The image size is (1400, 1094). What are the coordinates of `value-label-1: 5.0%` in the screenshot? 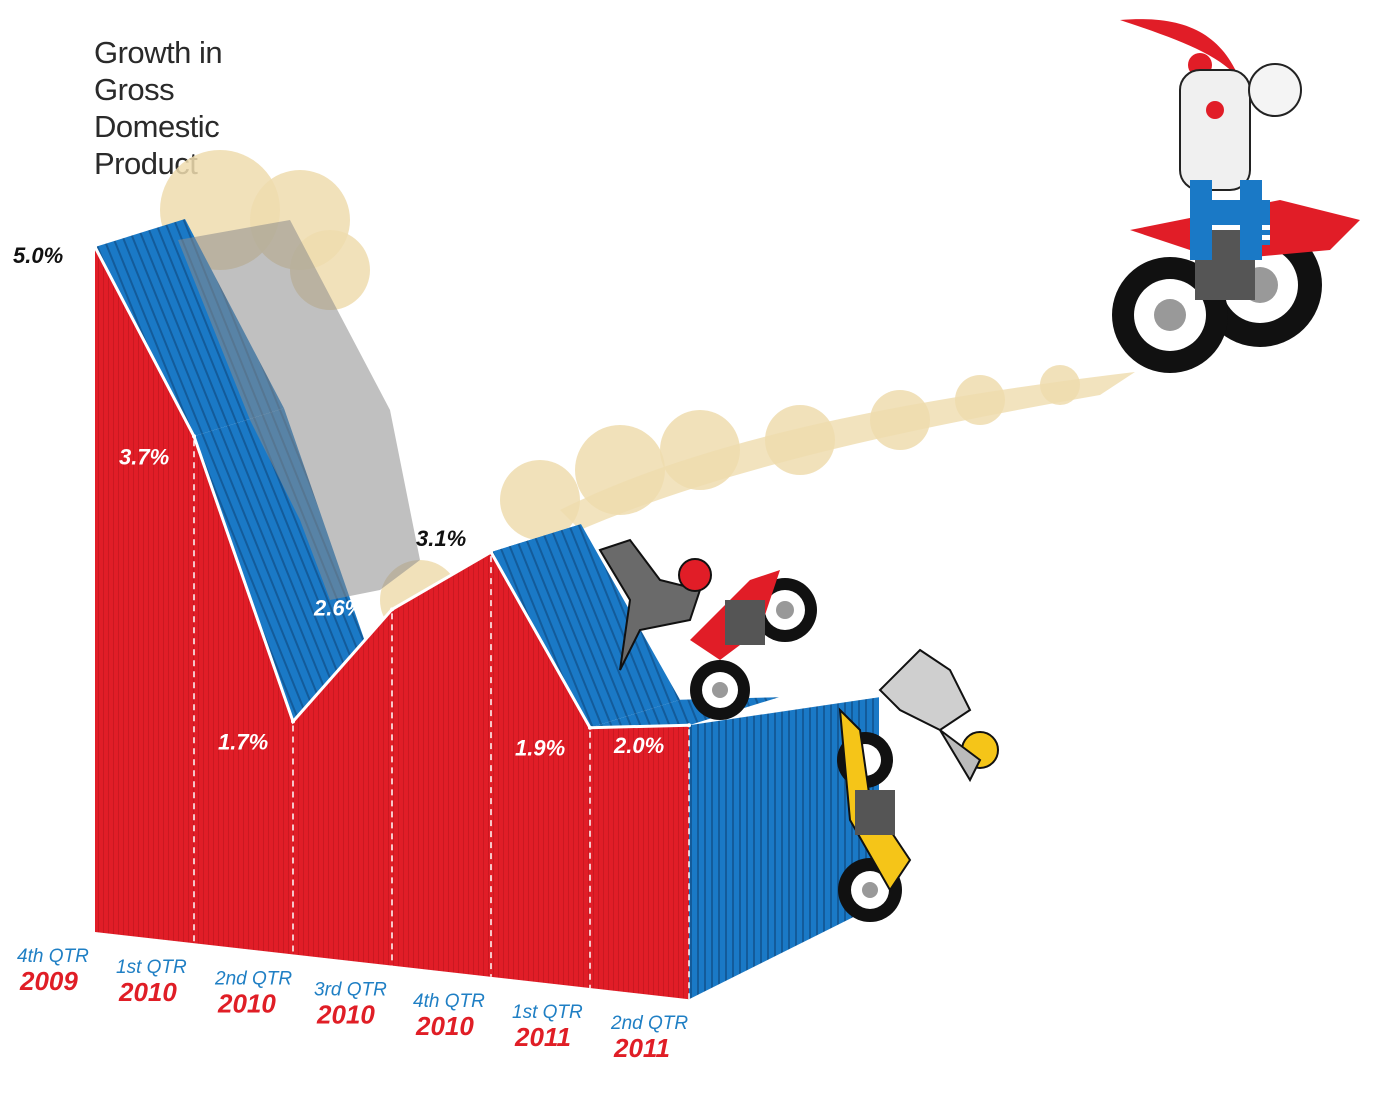 It's located at (38, 255).